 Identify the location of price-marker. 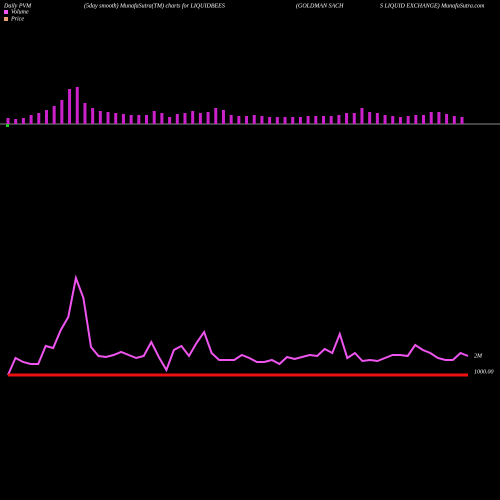
(7, 125).